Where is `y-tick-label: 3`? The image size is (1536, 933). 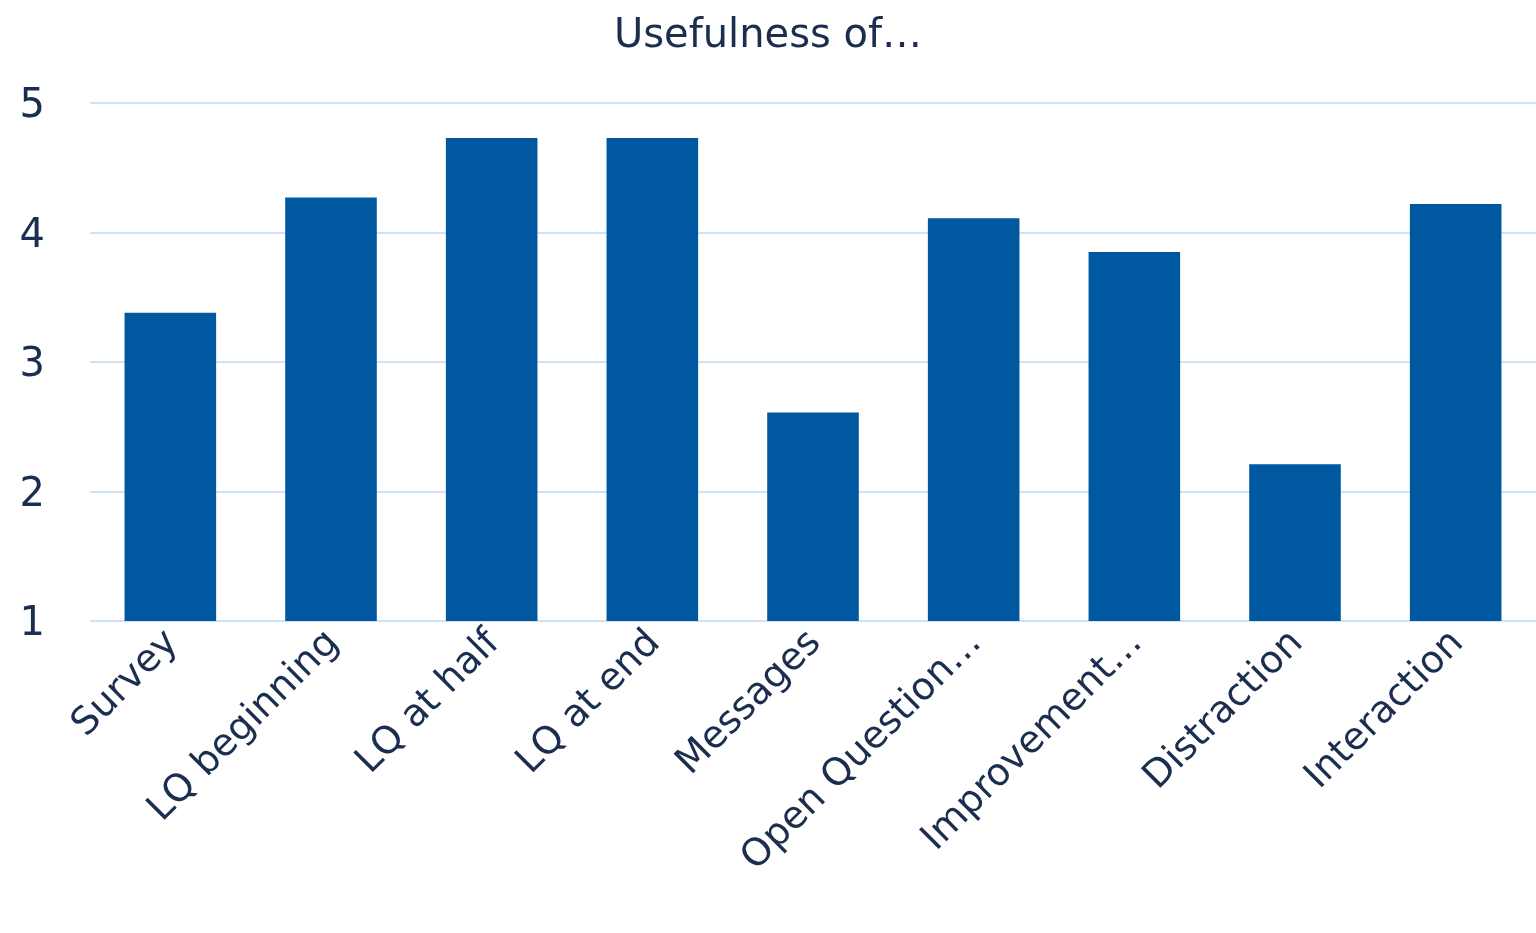 y-tick-label: 3 is located at coordinates (32, 362).